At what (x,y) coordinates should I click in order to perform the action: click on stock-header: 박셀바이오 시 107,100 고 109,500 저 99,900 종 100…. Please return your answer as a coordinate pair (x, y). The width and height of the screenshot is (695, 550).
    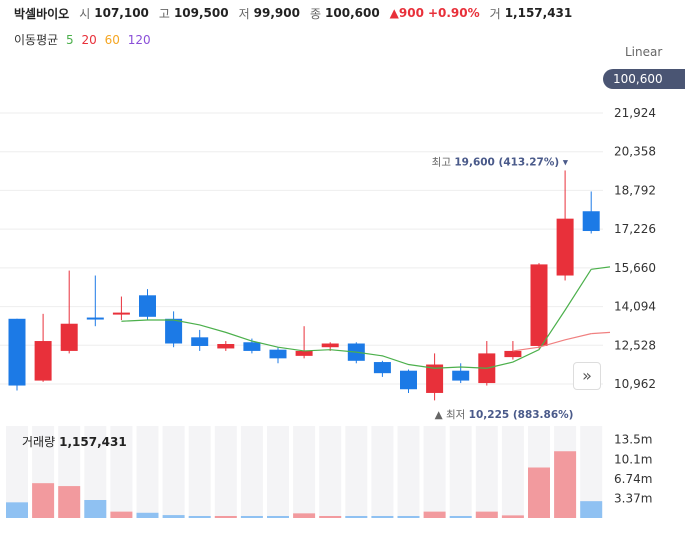
    Looking at the image, I should click on (296, 13).